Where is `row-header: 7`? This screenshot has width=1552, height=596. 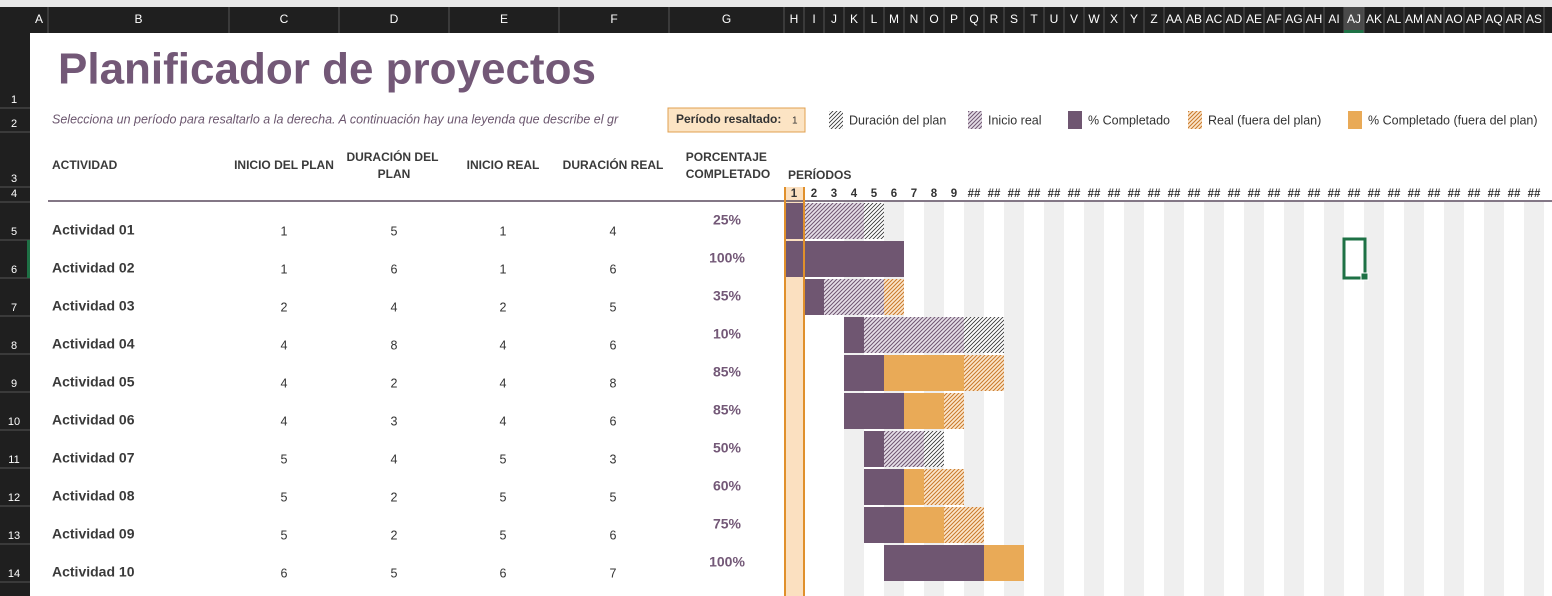 row-header: 7 is located at coordinates (14, 308).